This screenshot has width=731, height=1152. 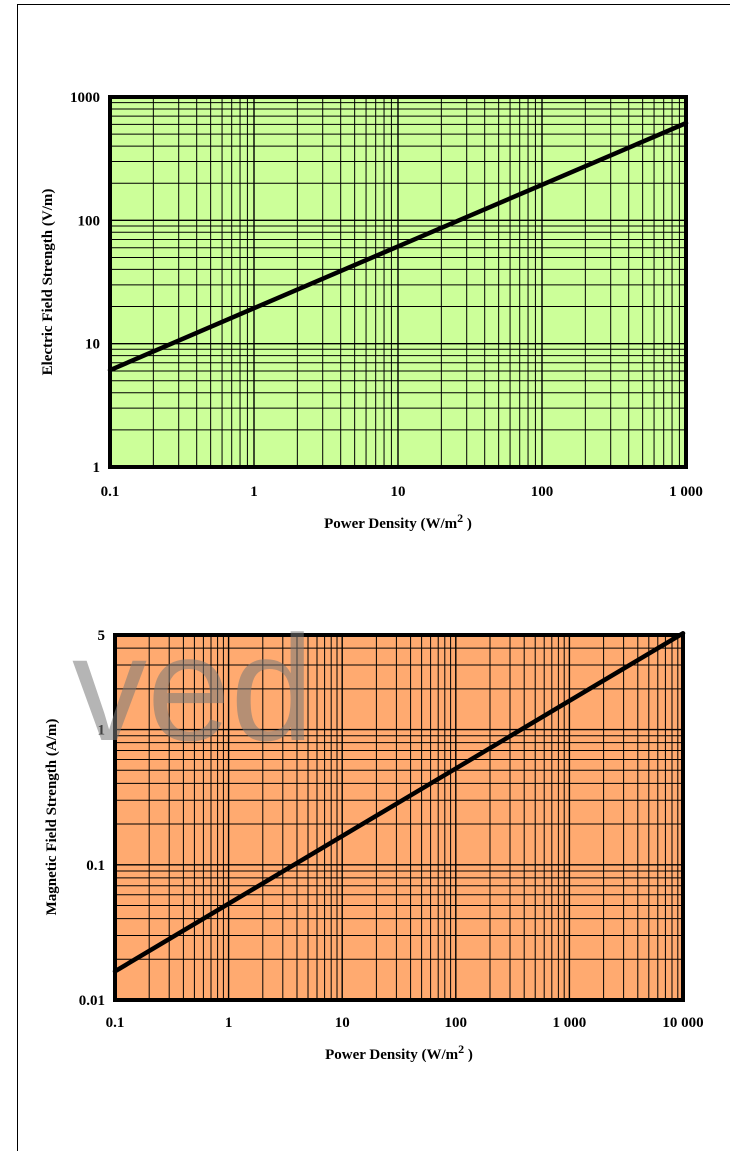 What do you see at coordinates (85, 98) in the screenshot?
I see `y-tick-label: 1000` at bounding box center [85, 98].